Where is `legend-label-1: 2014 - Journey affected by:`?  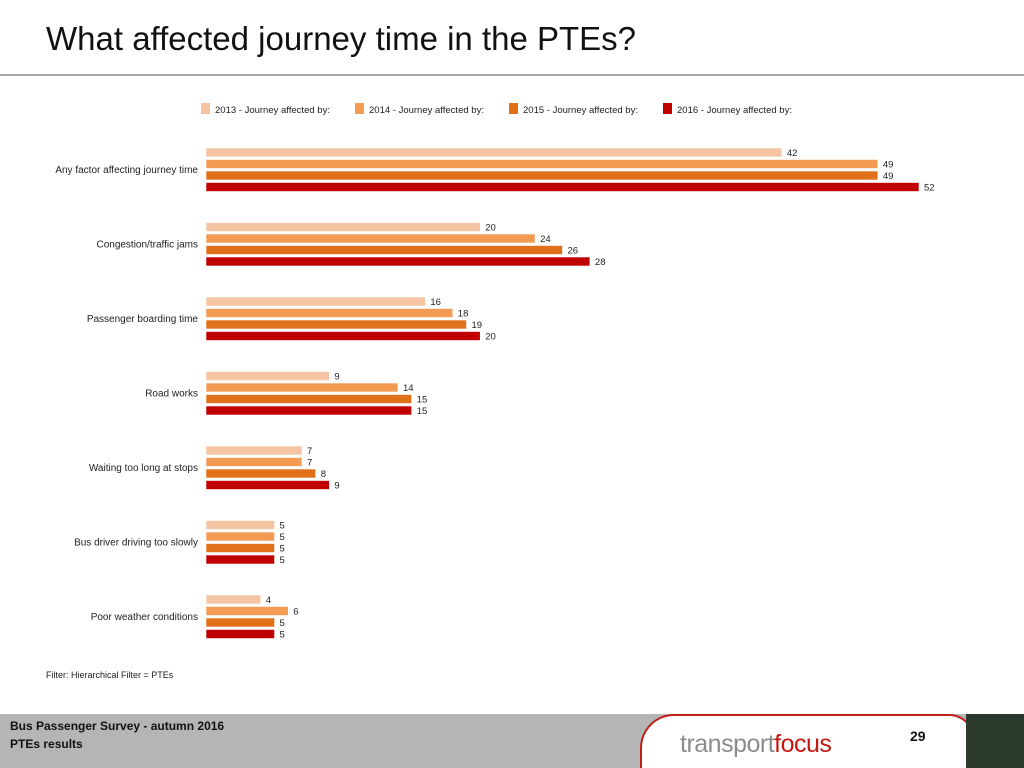 legend-label-1: 2014 - Journey affected by: is located at coordinates (426, 110).